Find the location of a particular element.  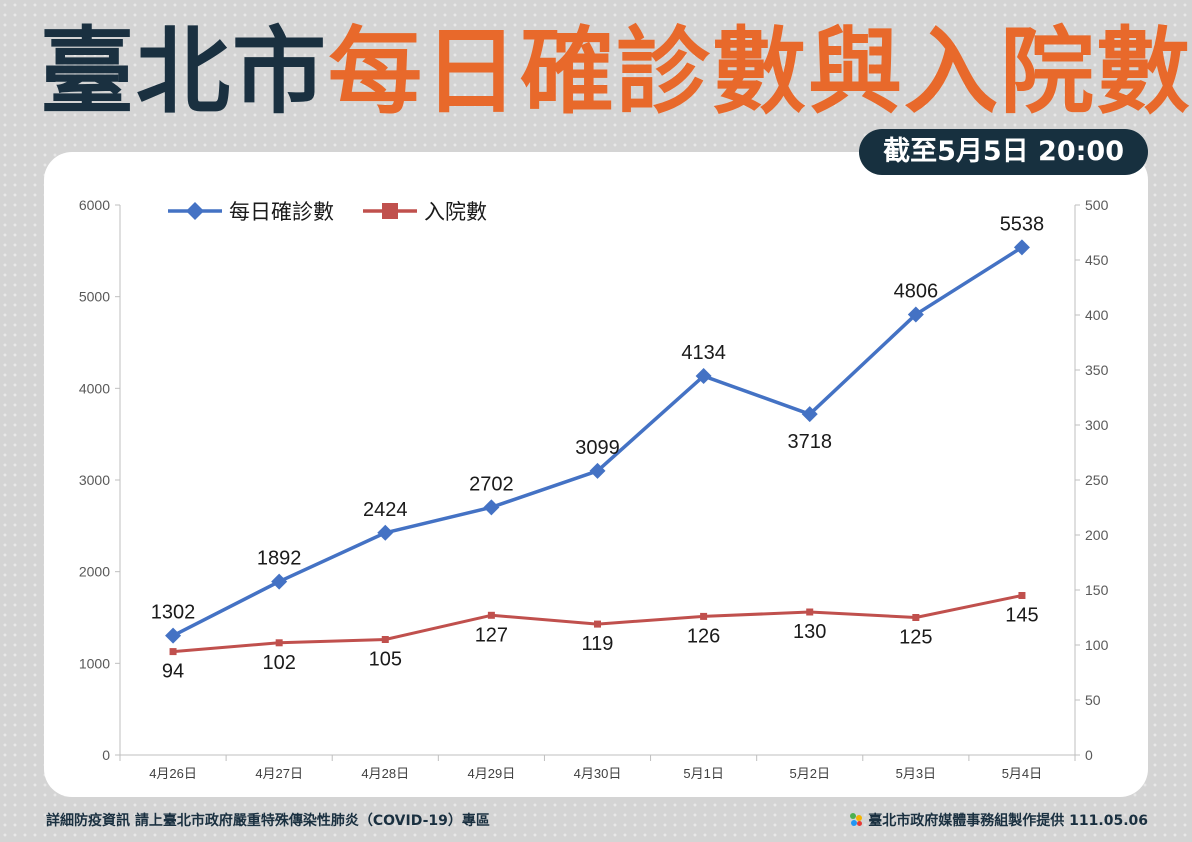

y-right-tick-label: 350 is located at coordinates (1097, 370).